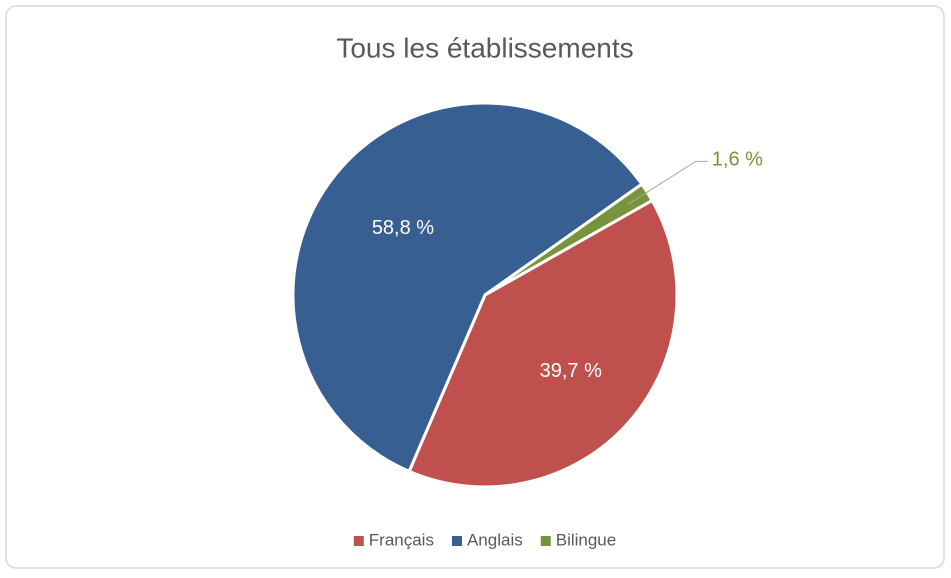  Describe the element at coordinates (484, 47) in the screenshot. I see `chart-title: Tous les établissements` at that location.